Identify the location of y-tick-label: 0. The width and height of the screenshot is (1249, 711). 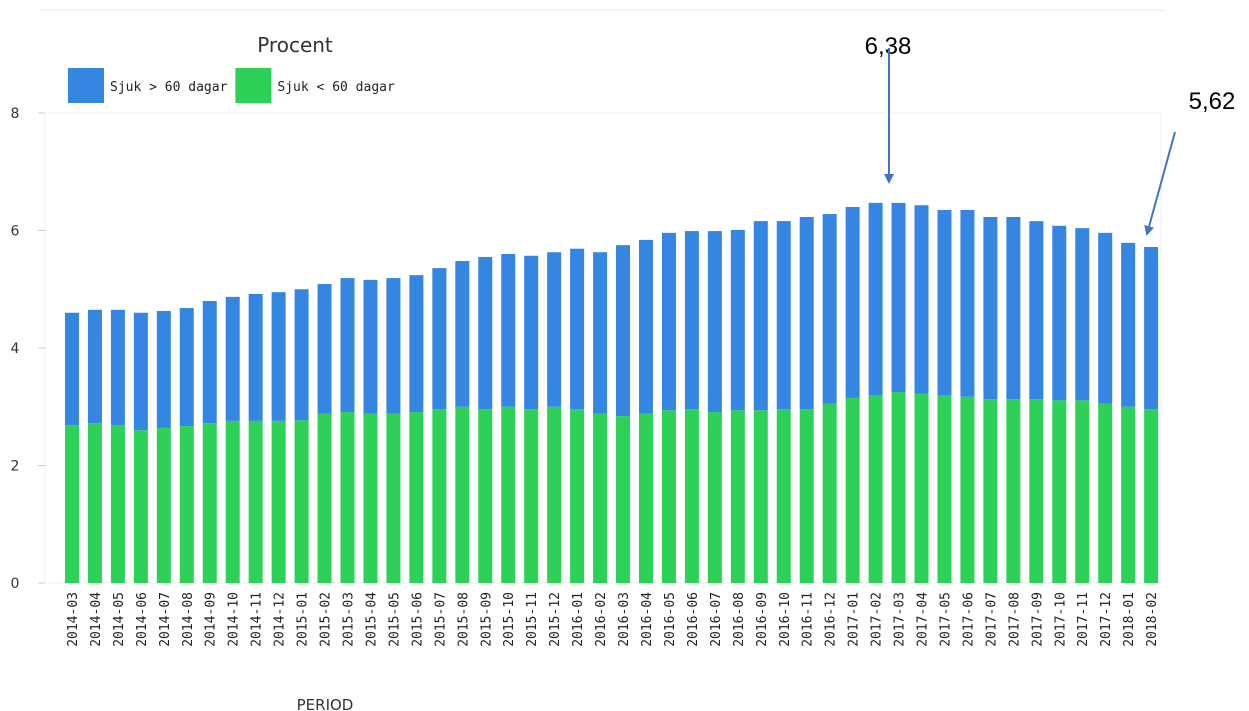
(15, 584).